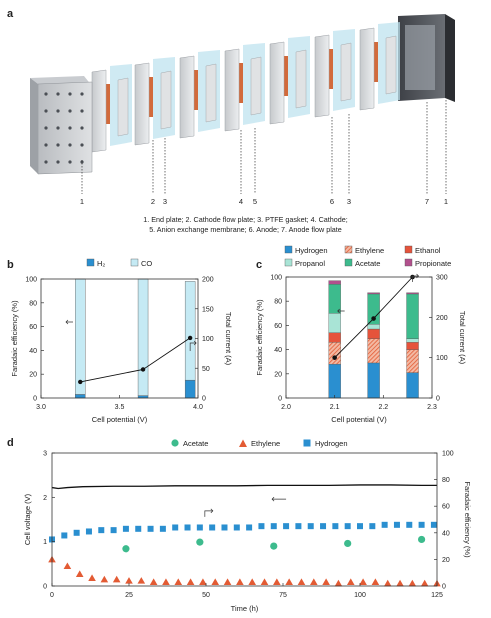 The height and width of the screenshot is (618, 491). Describe the element at coordinates (373, 351) in the screenshot. I see `bar-Ethylene` at that location.